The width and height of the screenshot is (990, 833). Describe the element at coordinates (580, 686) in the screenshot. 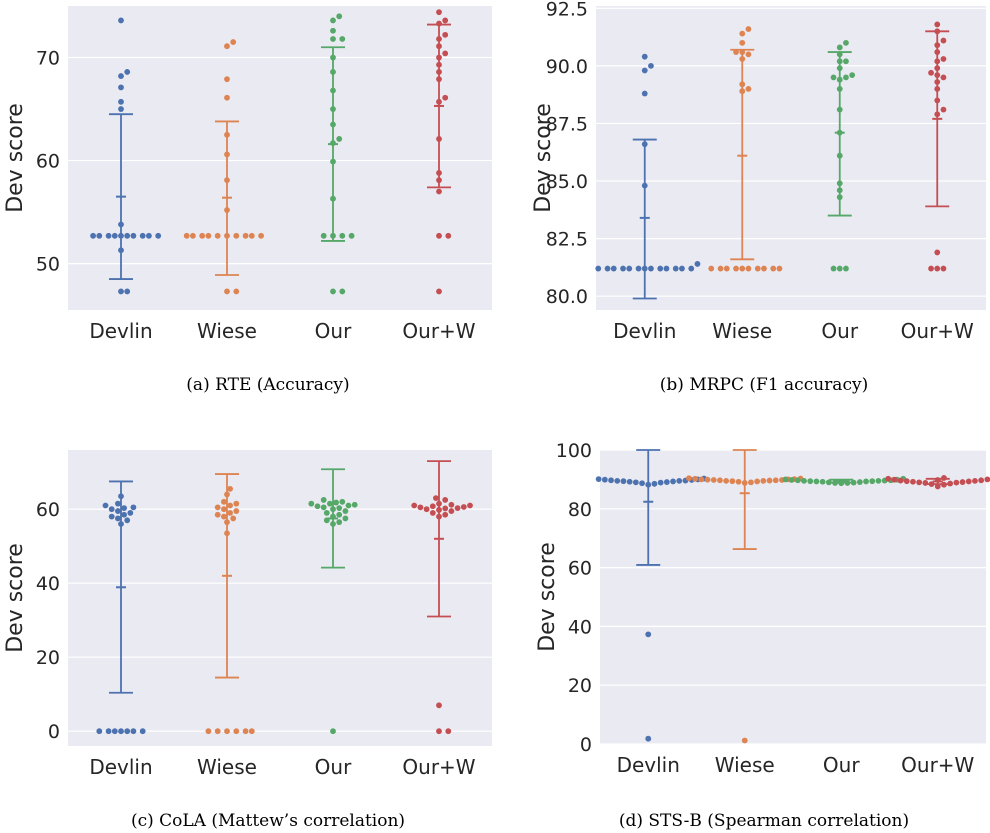

I see `y-tick-label: 20` at that location.